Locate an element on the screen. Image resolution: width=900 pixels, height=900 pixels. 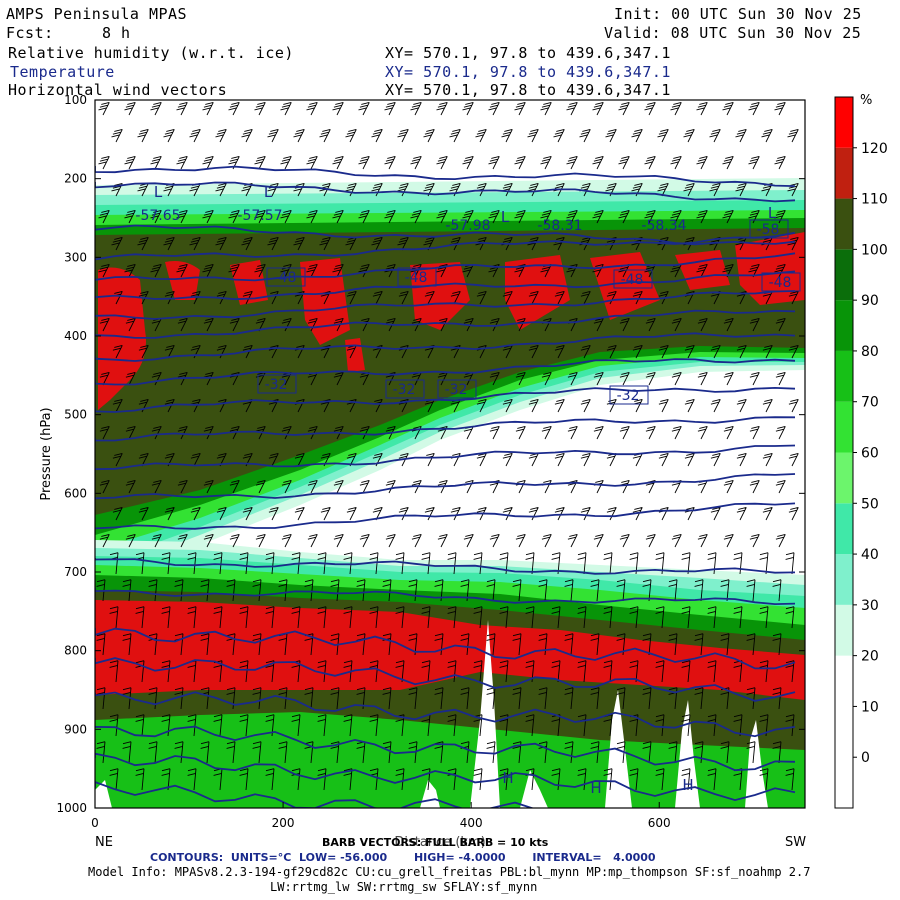
colorbar-segment is located at coordinates (844, 478).